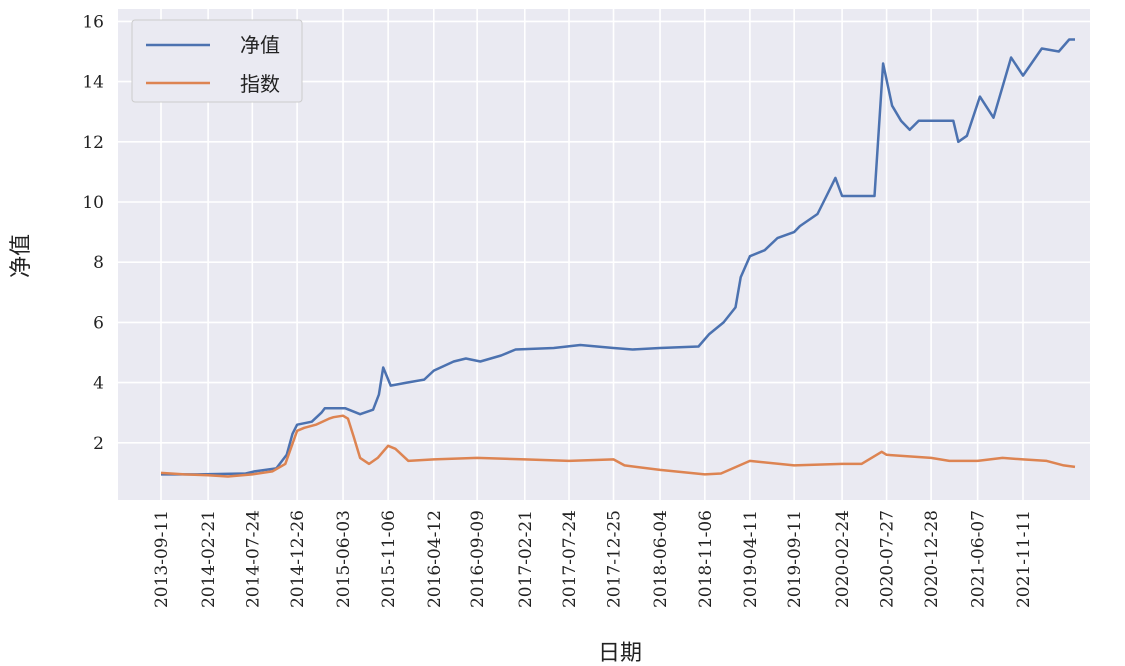  Describe the element at coordinates (21, 256) in the screenshot. I see `y-axis-title: 净值` at that location.